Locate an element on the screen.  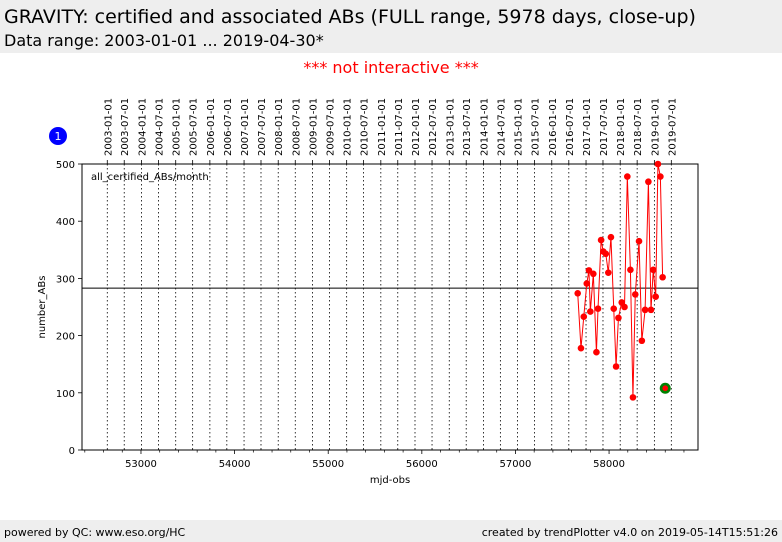
top-date-label: 2004-07-01 is located at coordinates (159, 127).